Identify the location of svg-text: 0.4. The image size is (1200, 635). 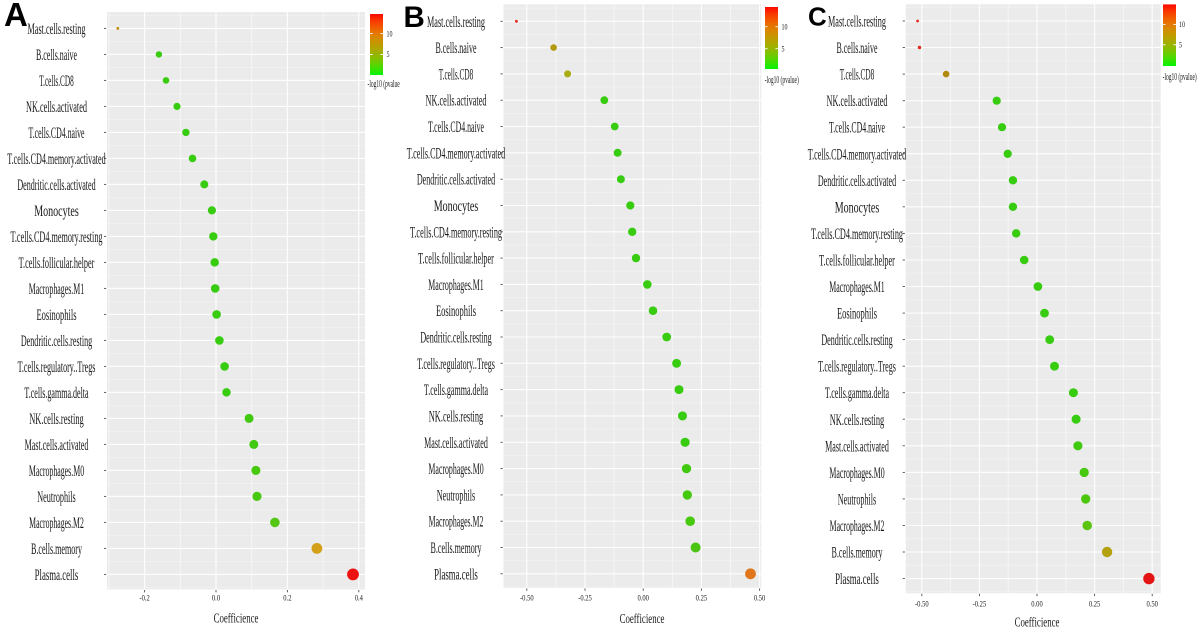
(359, 598).